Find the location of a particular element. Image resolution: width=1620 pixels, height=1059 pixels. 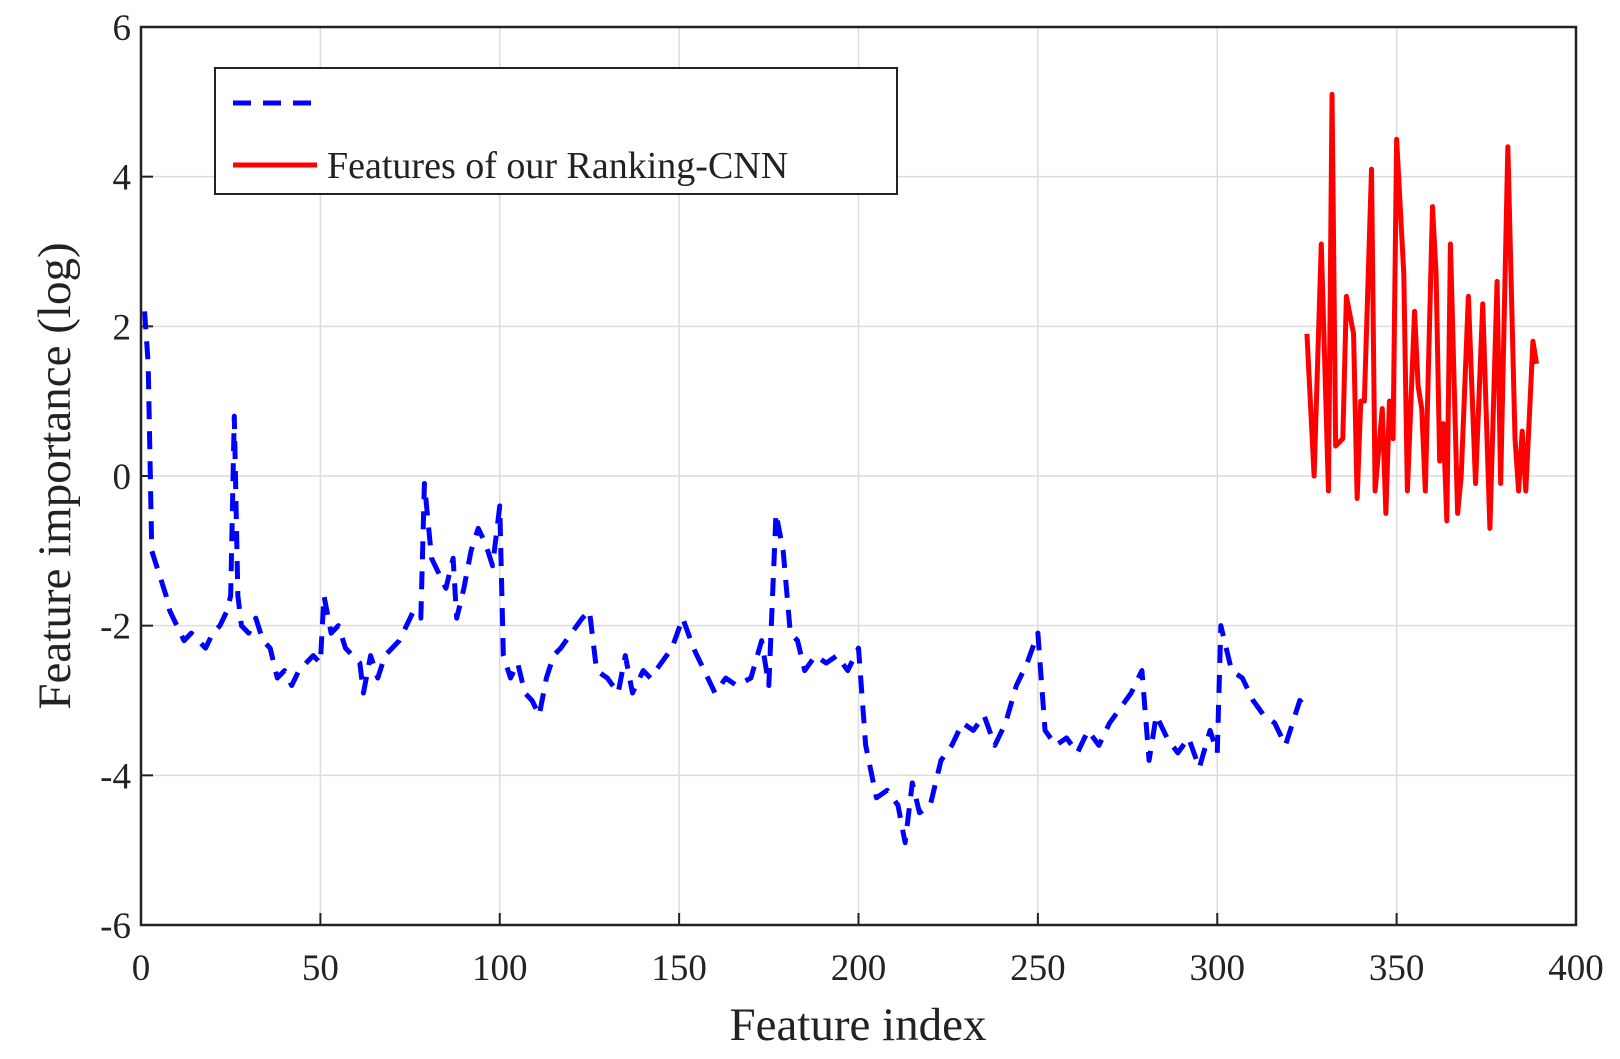

x-tick-label: 350 is located at coordinates (1397, 968).